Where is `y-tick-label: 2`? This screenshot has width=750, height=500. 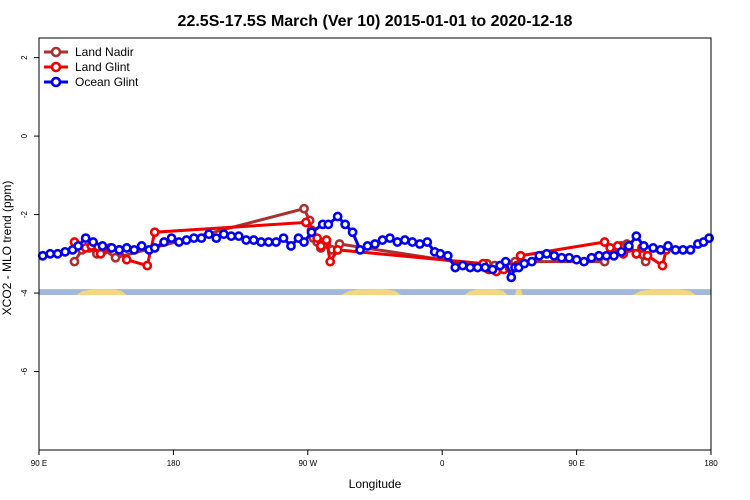 y-tick-label: 2 is located at coordinates (24, 57).